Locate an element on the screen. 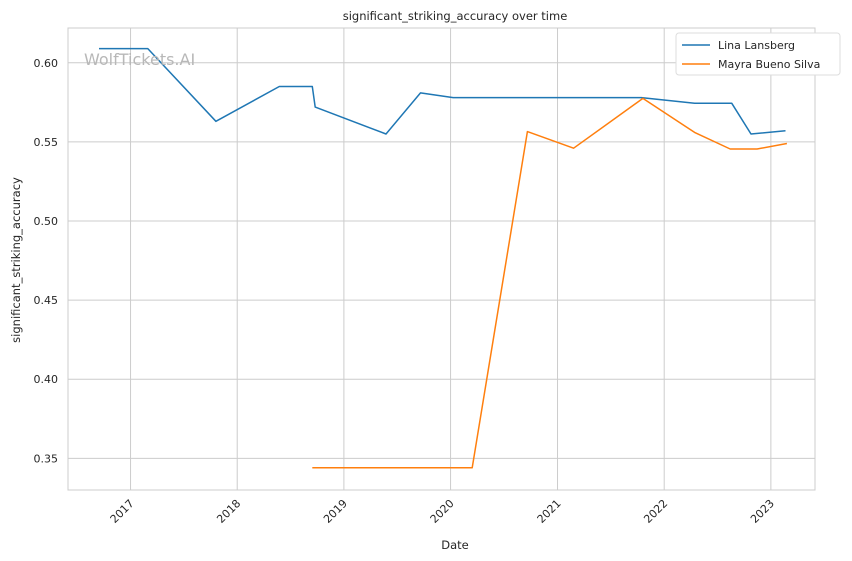  y-axis-label: significant_striking_accuracy is located at coordinates (16, 260).